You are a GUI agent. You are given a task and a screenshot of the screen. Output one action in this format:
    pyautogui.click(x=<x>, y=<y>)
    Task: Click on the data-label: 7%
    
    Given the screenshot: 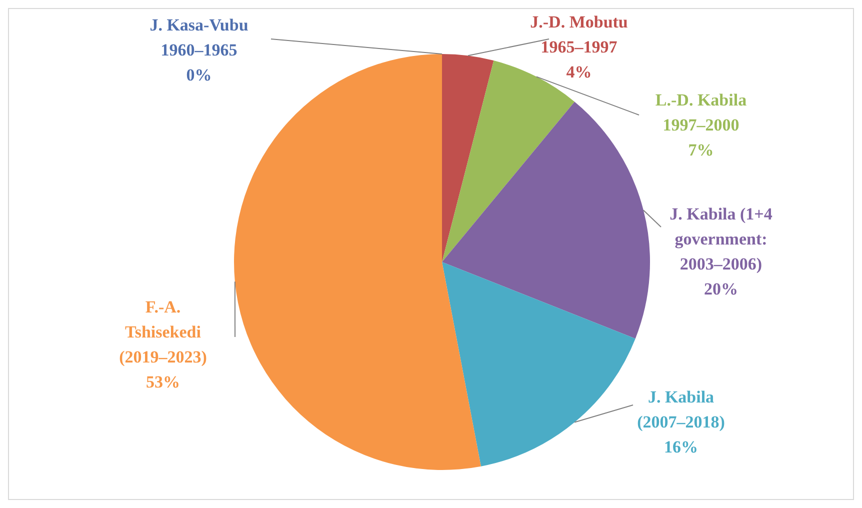 What is the action you would take?
    pyautogui.click(x=701, y=150)
    